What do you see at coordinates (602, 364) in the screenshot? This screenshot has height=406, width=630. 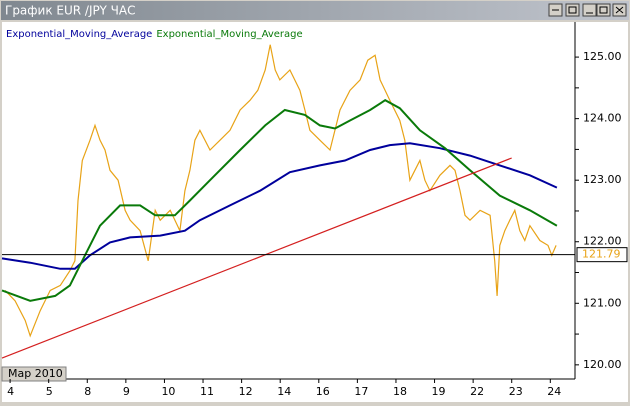 I see `y-tick-label: 120.00` at bounding box center [602, 364].